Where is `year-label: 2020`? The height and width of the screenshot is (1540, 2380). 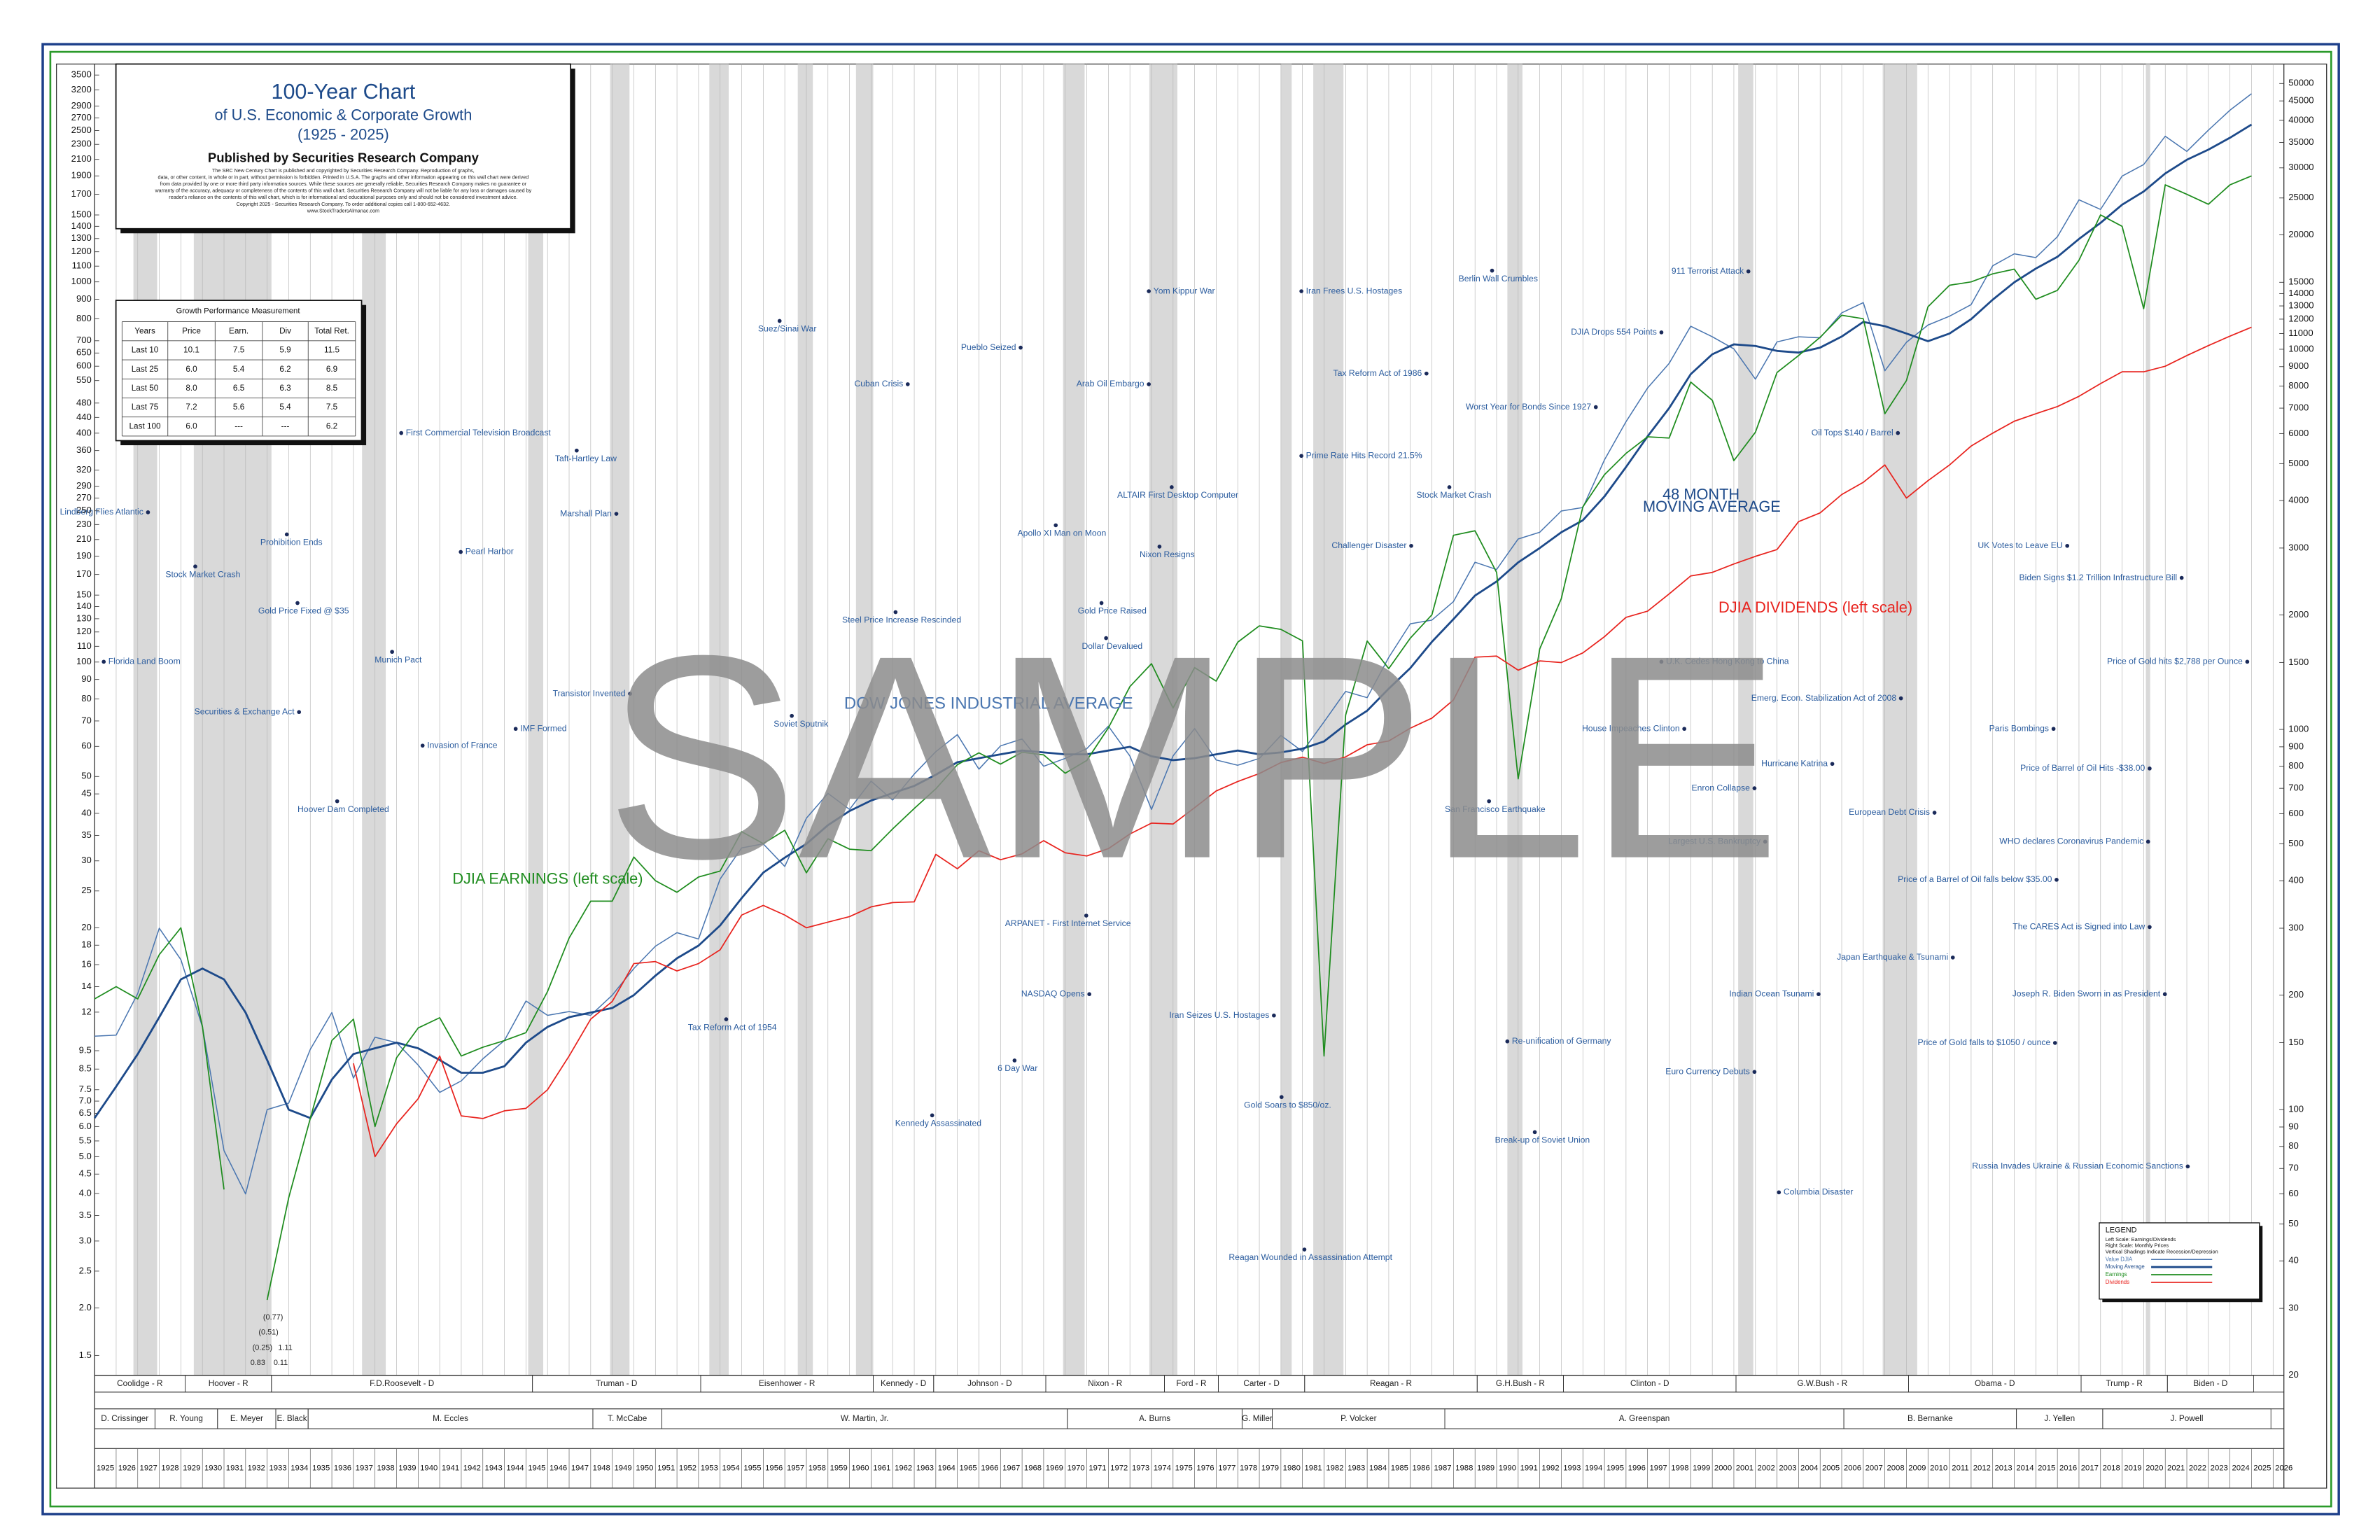
year-label: 2020 is located at coordinates (2154, 1468).